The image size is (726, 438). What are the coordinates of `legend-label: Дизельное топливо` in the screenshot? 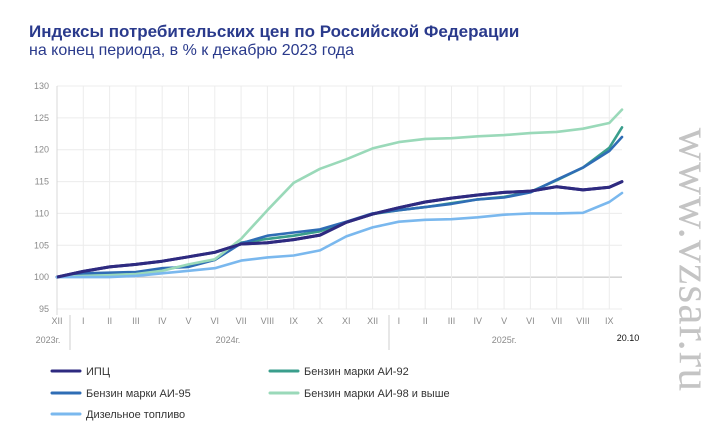 It's located at (135, 415).